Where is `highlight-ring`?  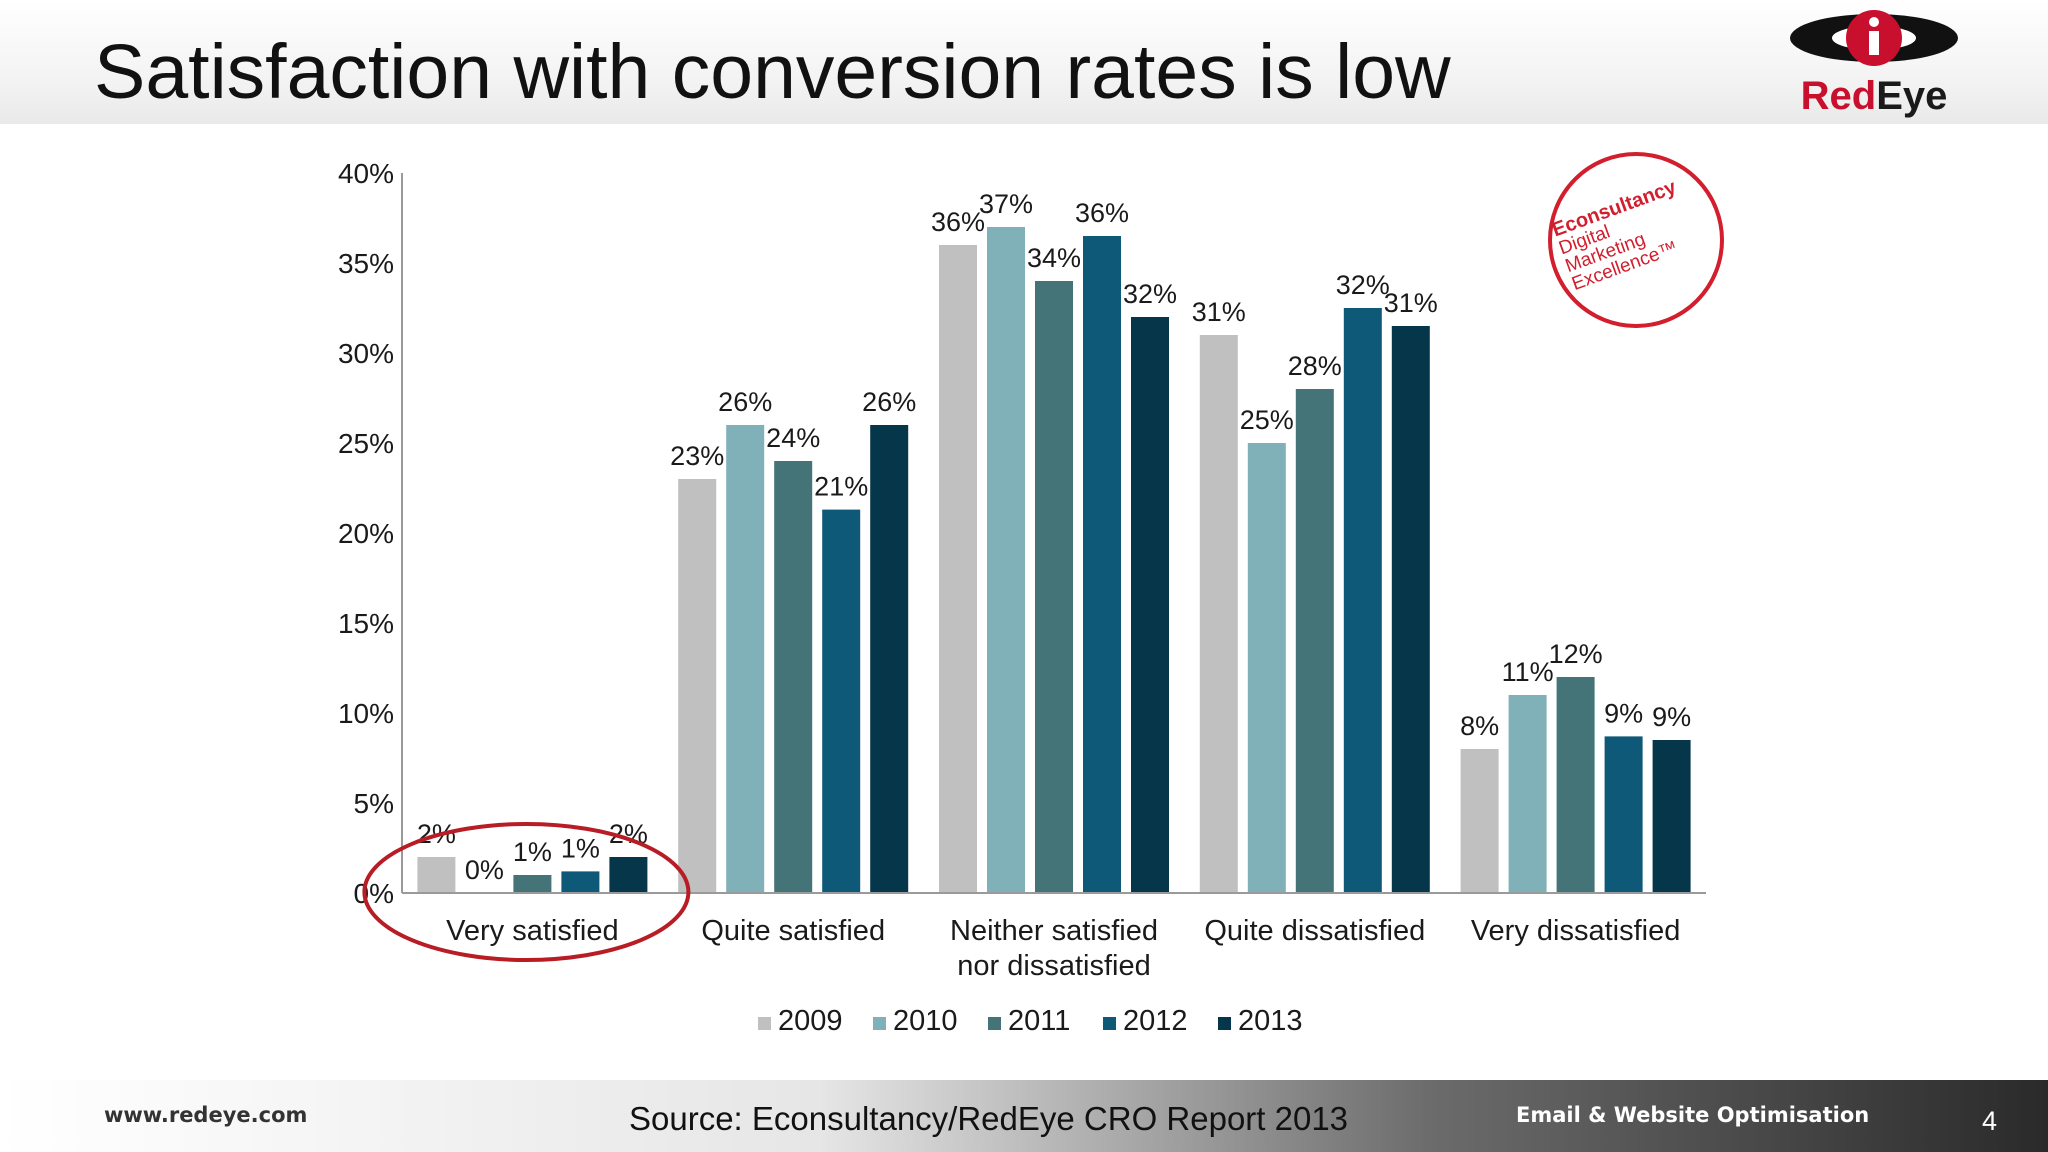 highlight-ring is located at coordinates (526, 892).